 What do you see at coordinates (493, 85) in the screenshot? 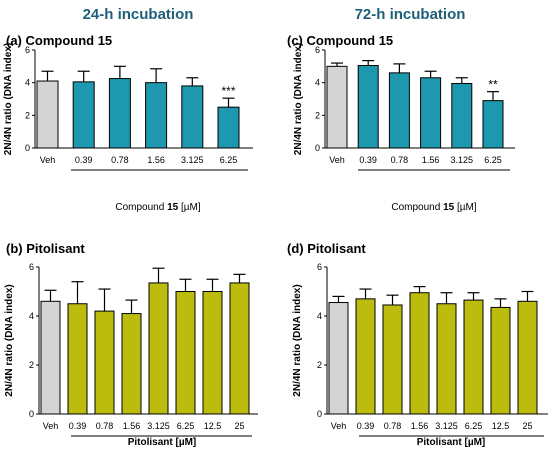
I see `significance-marker: **` at bounding box center [493, 85].